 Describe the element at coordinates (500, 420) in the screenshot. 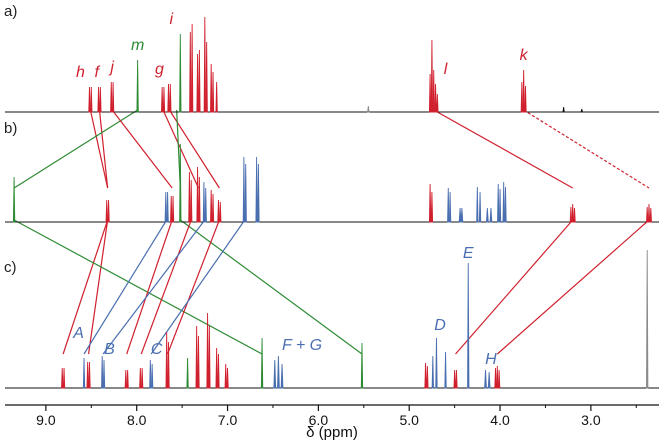

I see `x-tick-label: 4.0` at that location.